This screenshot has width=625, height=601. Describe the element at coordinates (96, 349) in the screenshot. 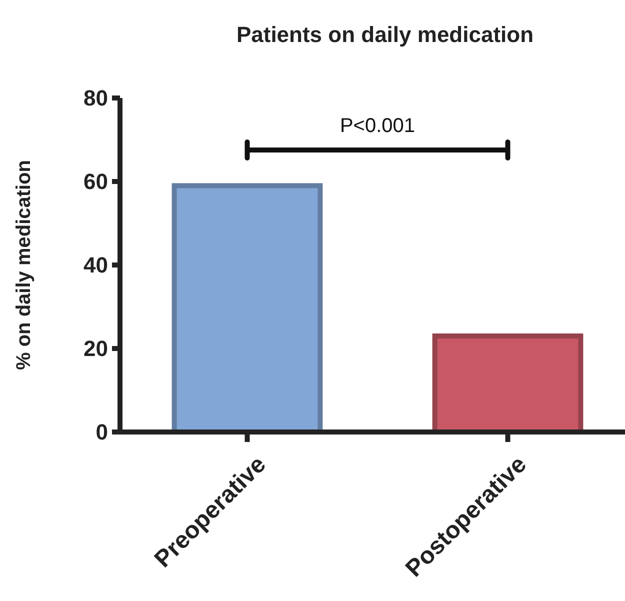

I see `y-tick-label: 20` at that location.